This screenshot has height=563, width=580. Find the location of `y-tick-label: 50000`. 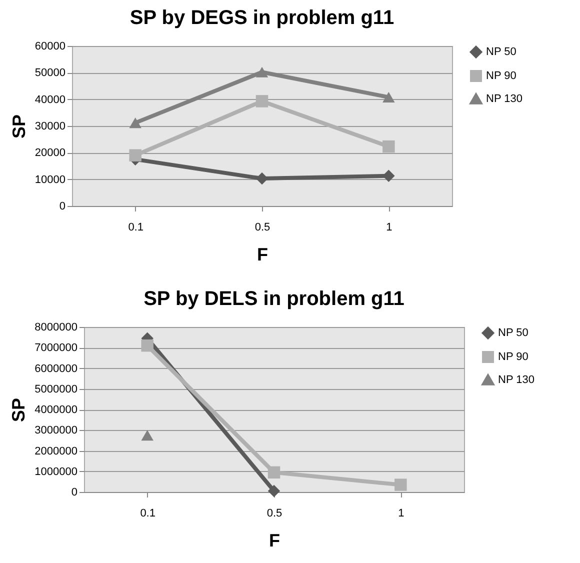

y-tick-label: 50000 is located at coordinates (50, 73).